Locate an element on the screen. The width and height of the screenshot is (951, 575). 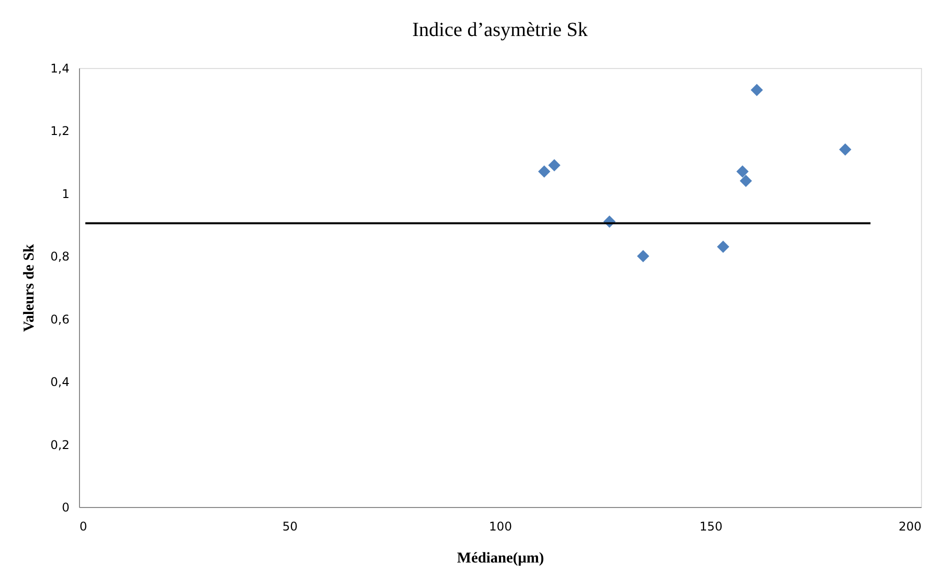
chart-title: Indice d’asymètrie Sk is located at coordinates (500, 30).